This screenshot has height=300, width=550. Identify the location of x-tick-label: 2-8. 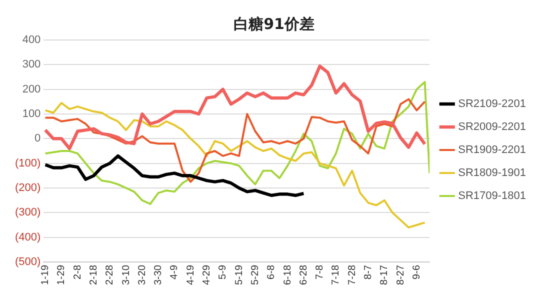
(78, 272).